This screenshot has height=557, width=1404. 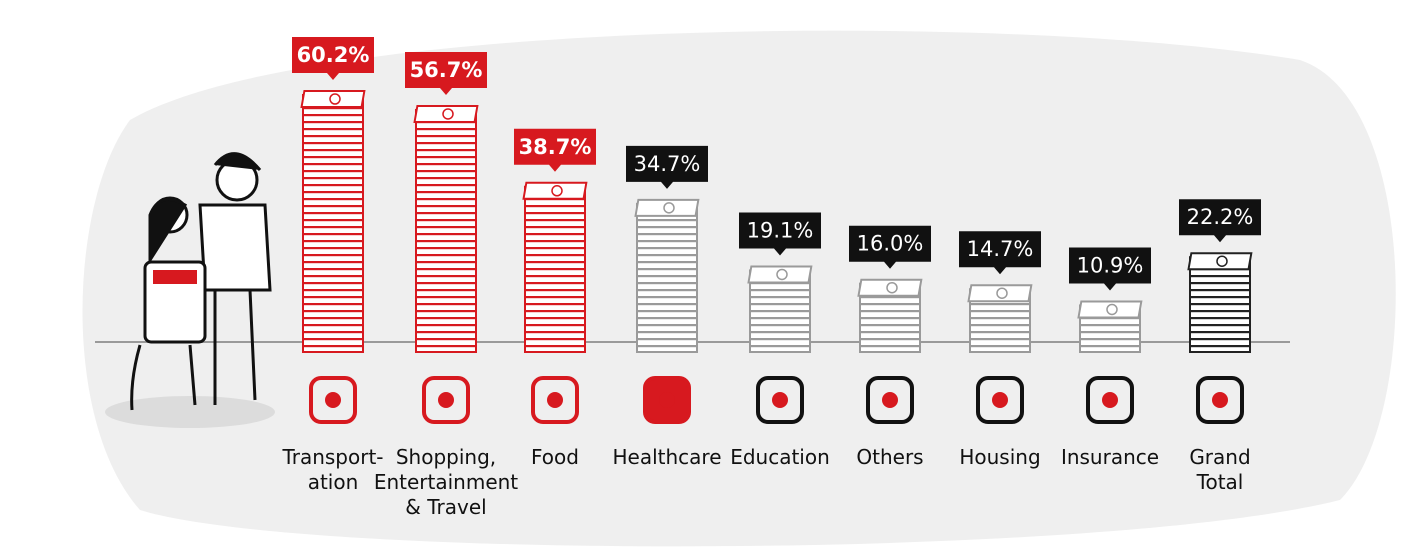 I want to click on x-tick-label: Insurance, so click(x=1110, y=457).